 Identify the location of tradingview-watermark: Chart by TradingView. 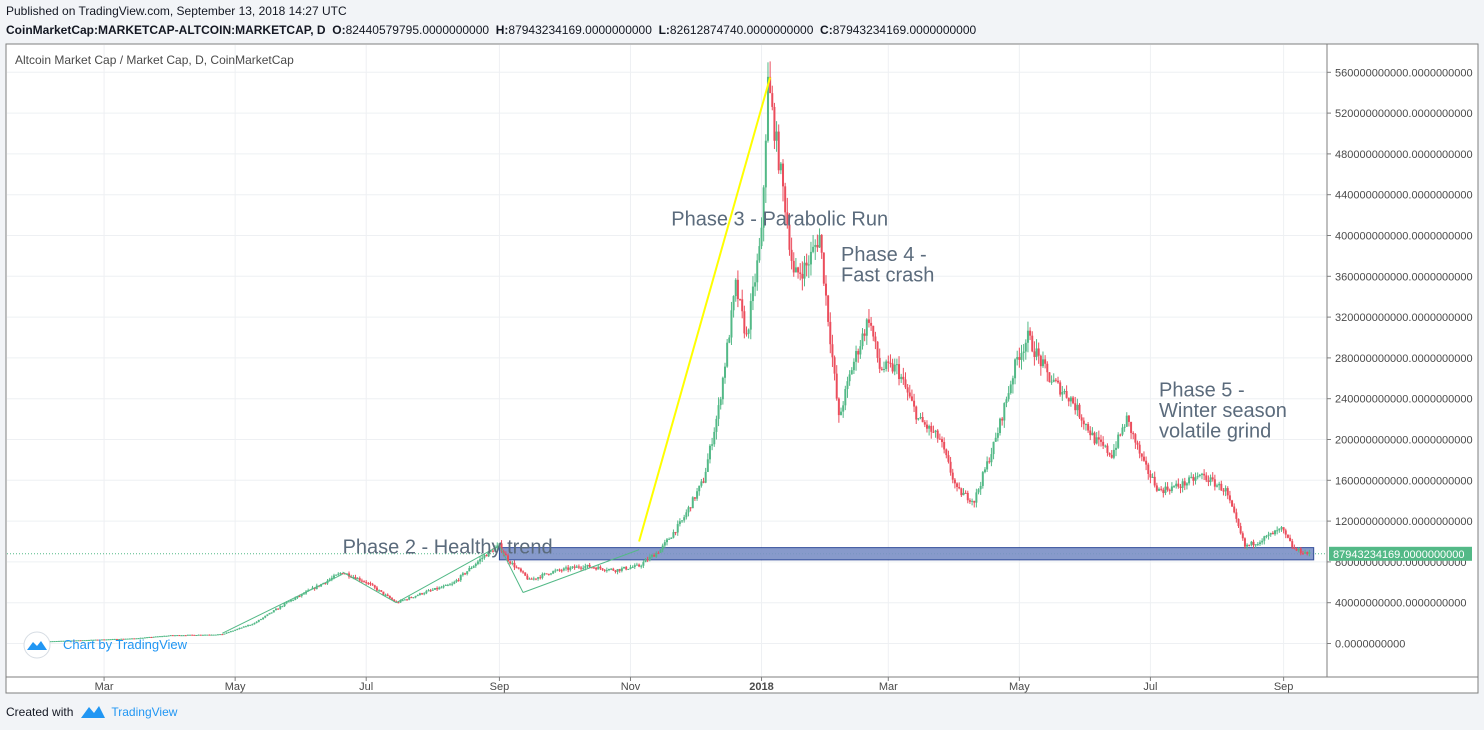
(105, 645).